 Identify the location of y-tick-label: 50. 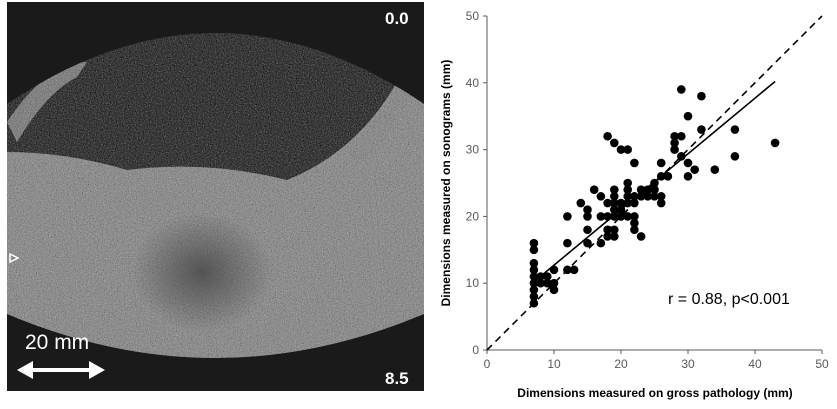
(473, 16).